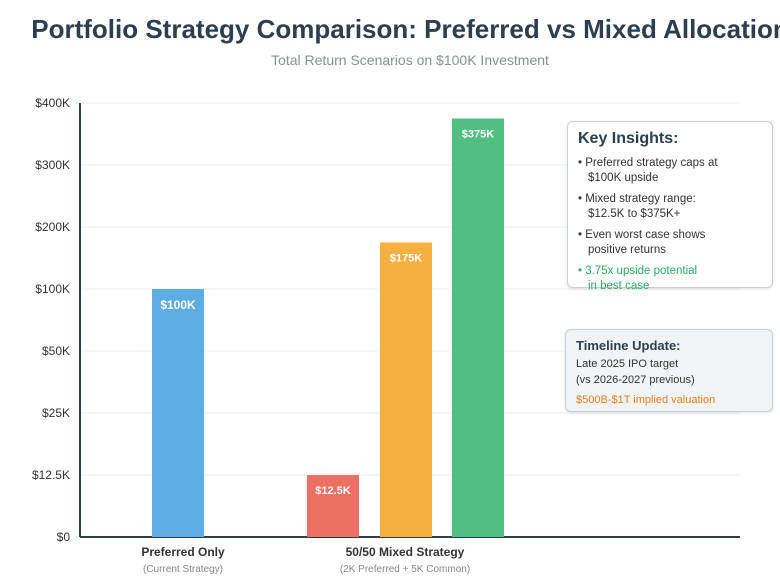 Image resolution: width=780 pixels, height=576 pixels. Describe the element at coordinates (638, 271) in the screenshot. I see `insight-text: • 3.75x upside potential` at that location.